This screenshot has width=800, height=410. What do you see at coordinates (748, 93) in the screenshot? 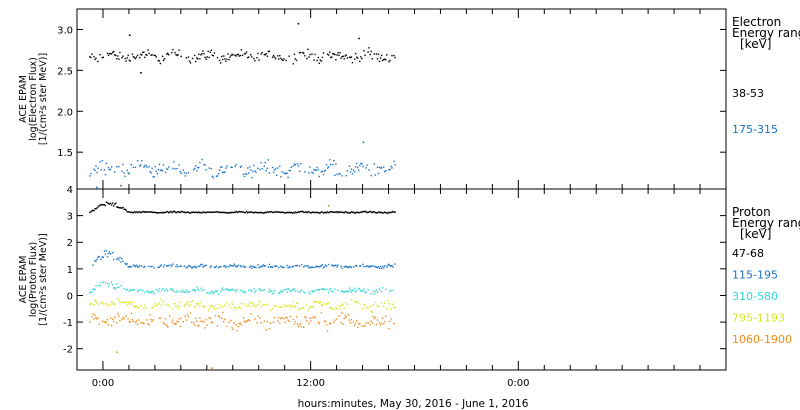
I see `legend-entry-38-53: 38-53` at bounding box center [748, 93].